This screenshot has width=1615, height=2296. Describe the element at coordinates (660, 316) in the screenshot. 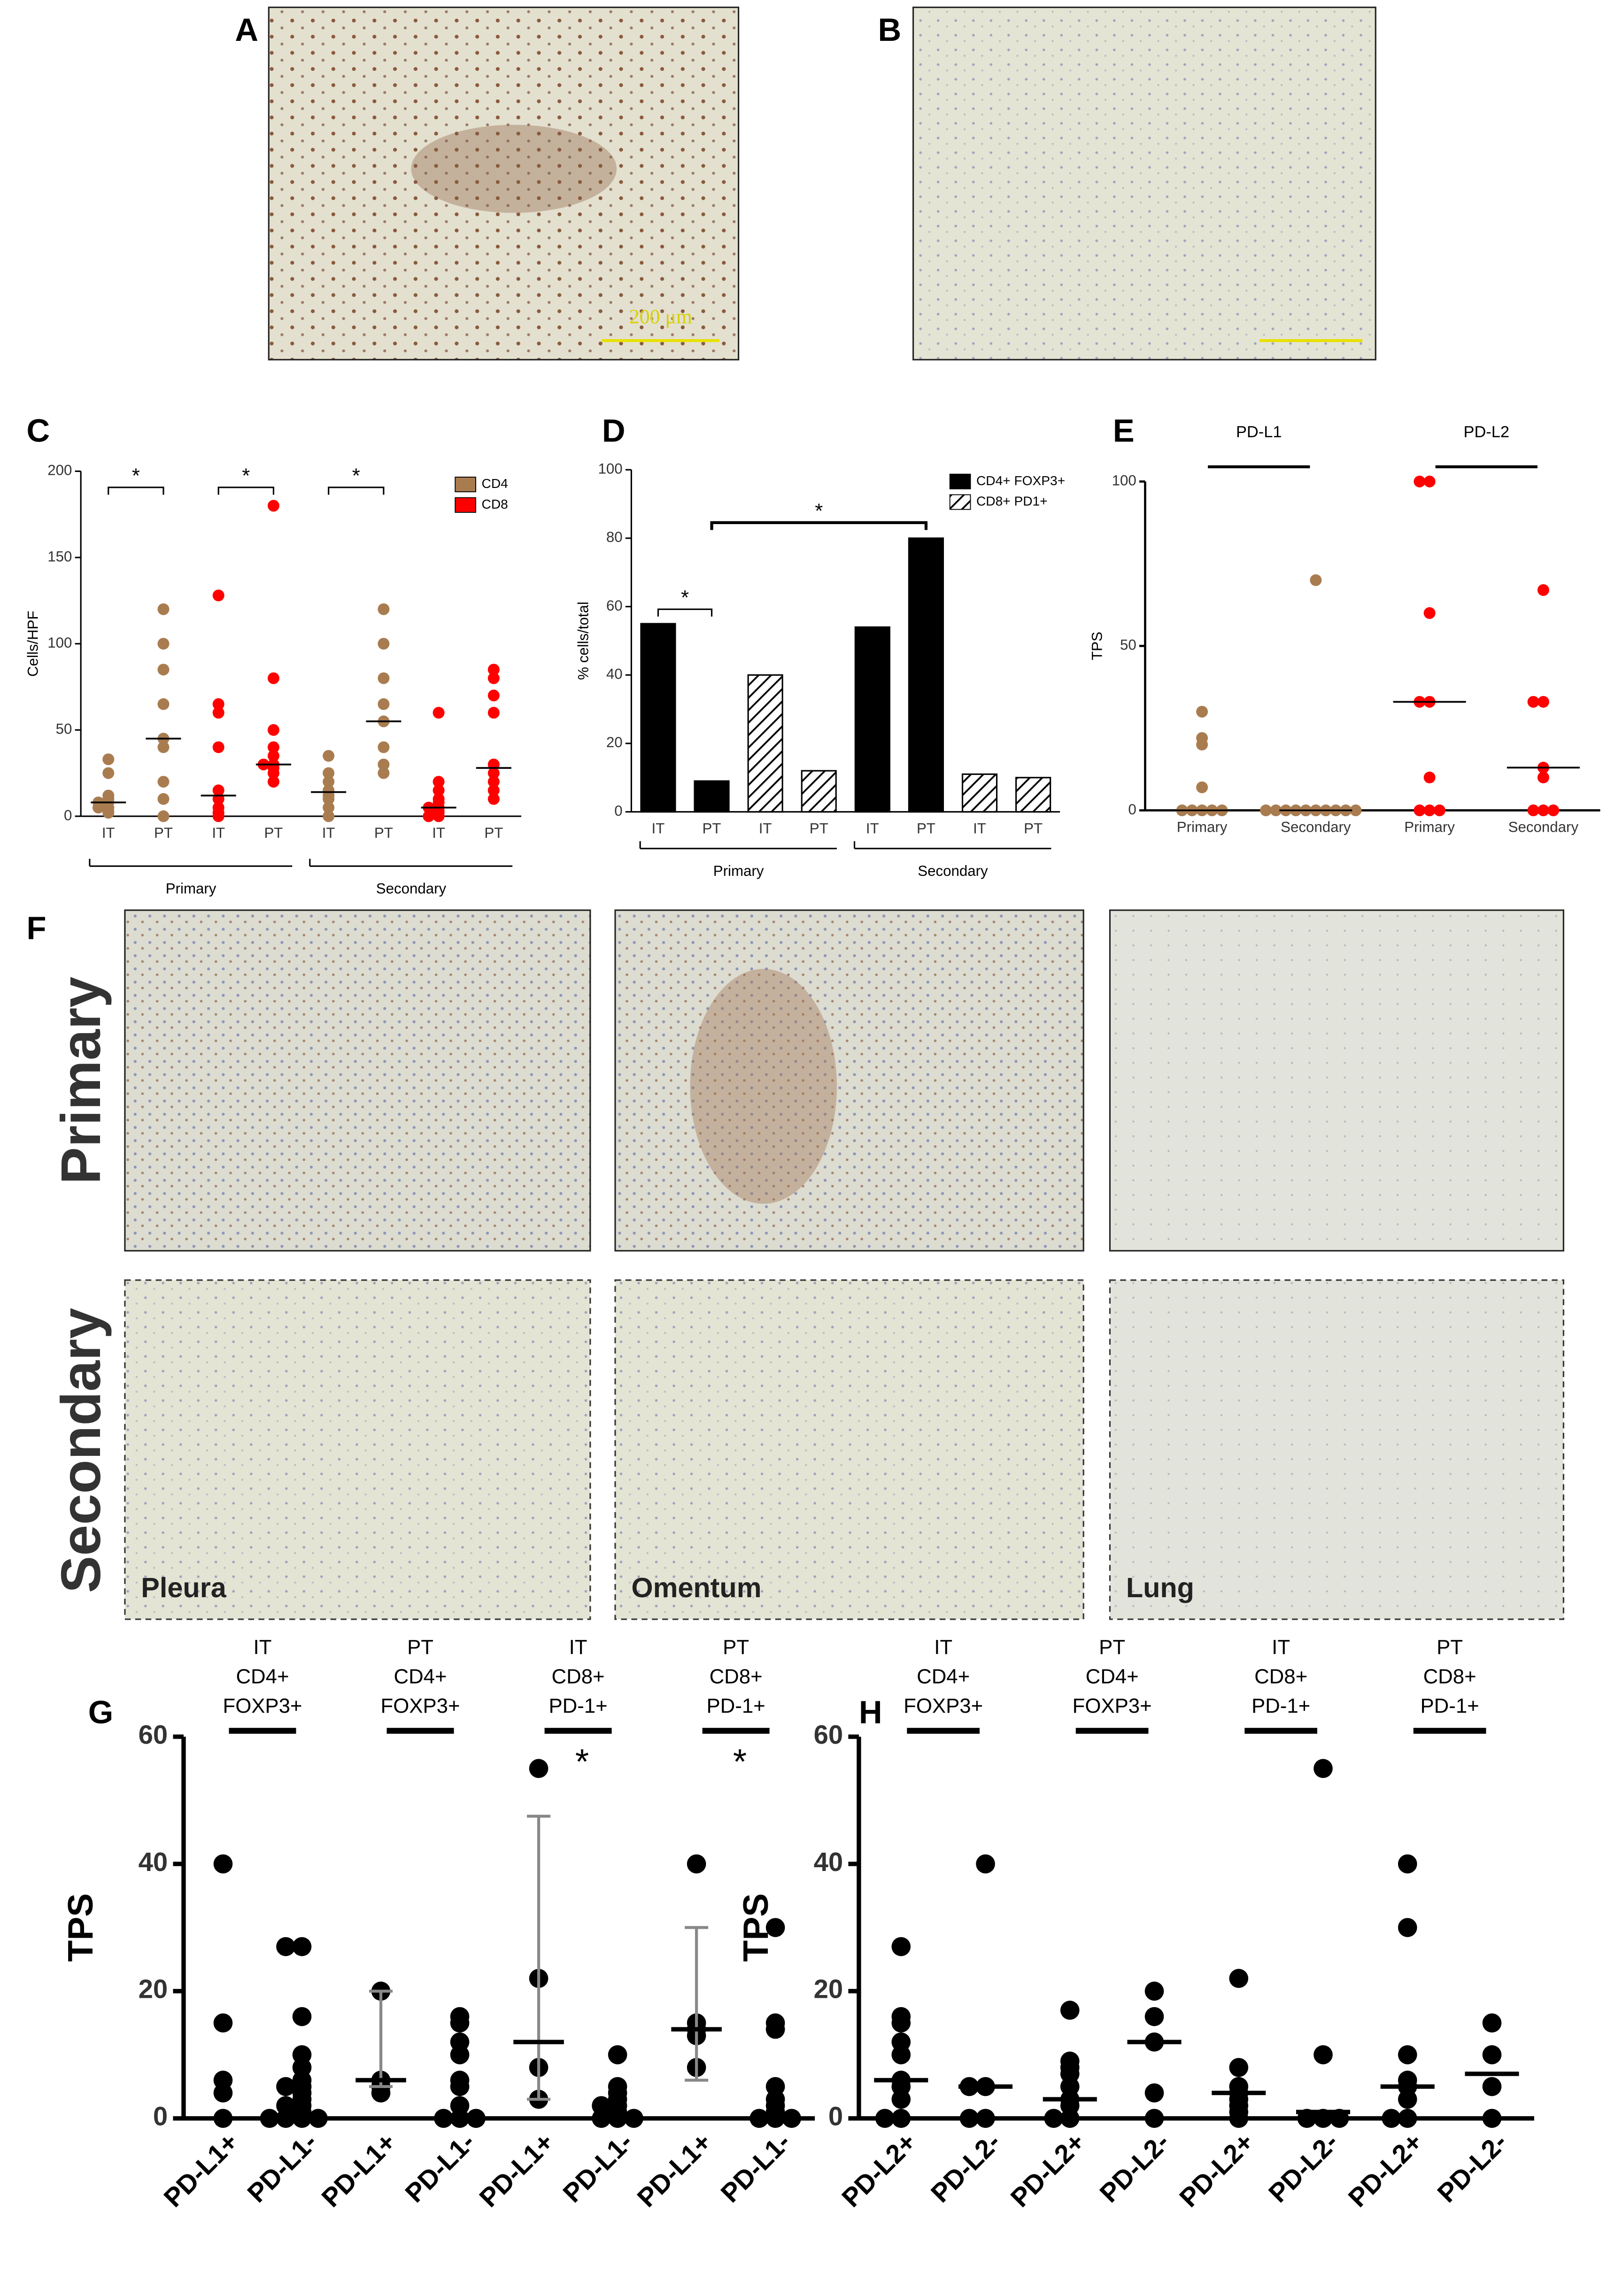

I see `scale-label: 200 μm` at that location.